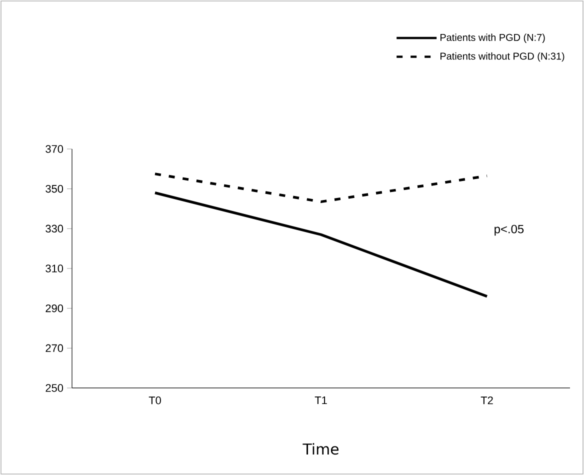  What do you see at coordinates (509, 230) in the screenshot?
I see `annotation: p<.05` at bounding box center [509, 230].